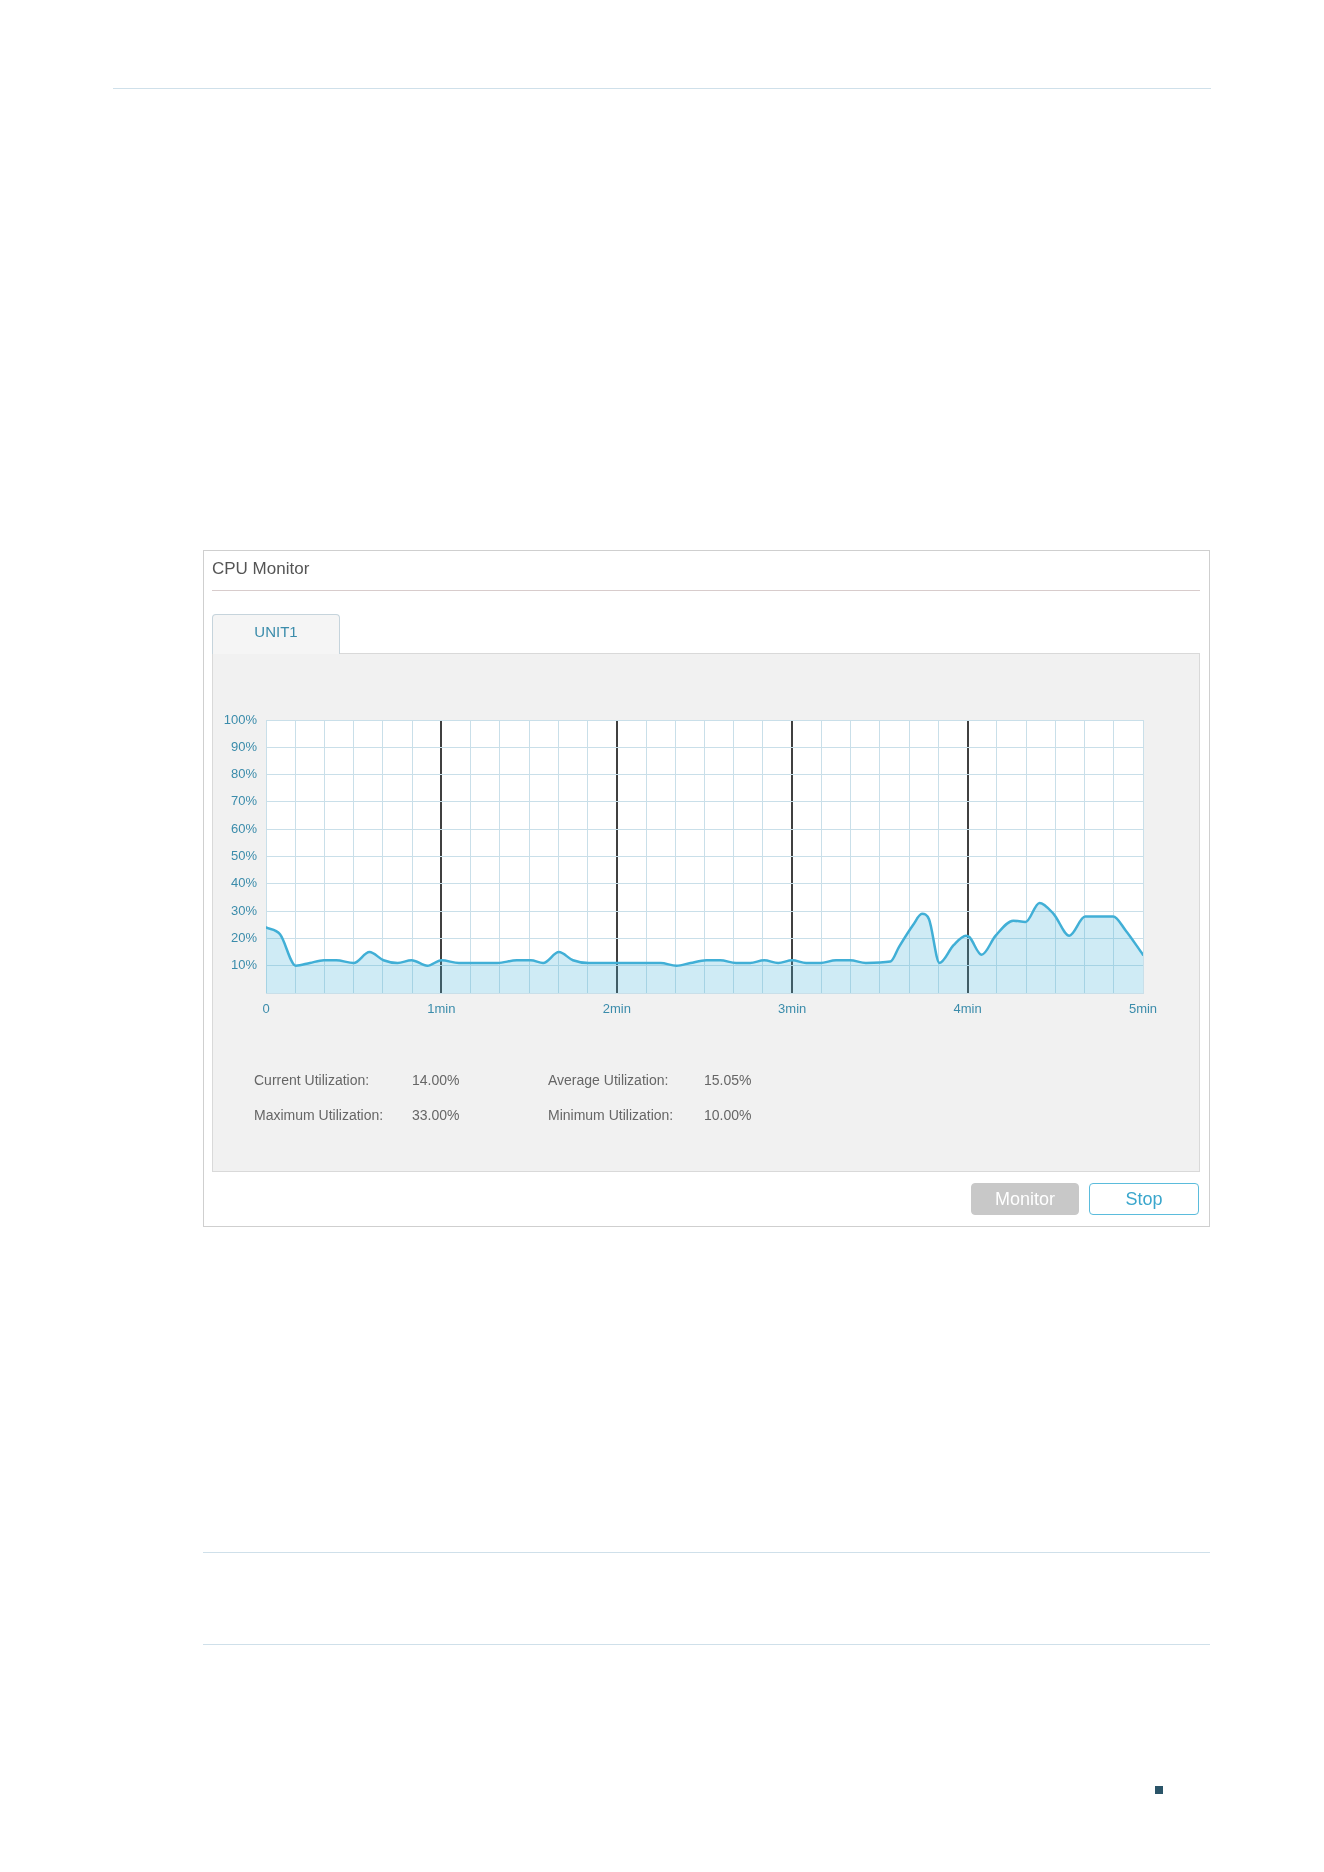 The image size is (1324, 1872). I want to click on x-tick-label: 4min, so click(967, 1009).